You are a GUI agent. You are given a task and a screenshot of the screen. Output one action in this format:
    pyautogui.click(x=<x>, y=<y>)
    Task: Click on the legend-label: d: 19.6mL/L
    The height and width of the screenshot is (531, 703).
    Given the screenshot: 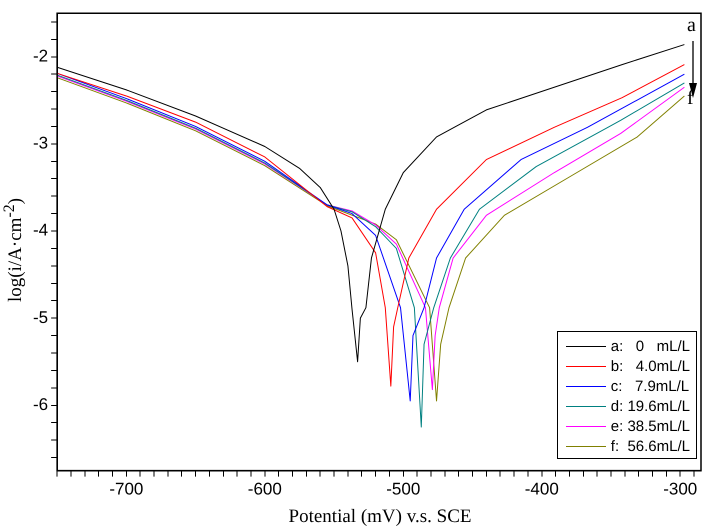 What is the action you would take?
    pyautogui.click(x=650, y=406)
    